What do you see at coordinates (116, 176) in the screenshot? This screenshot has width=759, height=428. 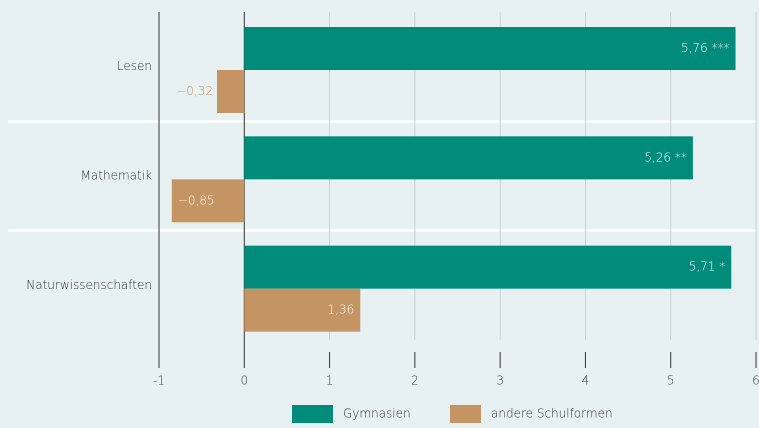 I see `category-label: Mathematik` at bounding box center [116, 176].